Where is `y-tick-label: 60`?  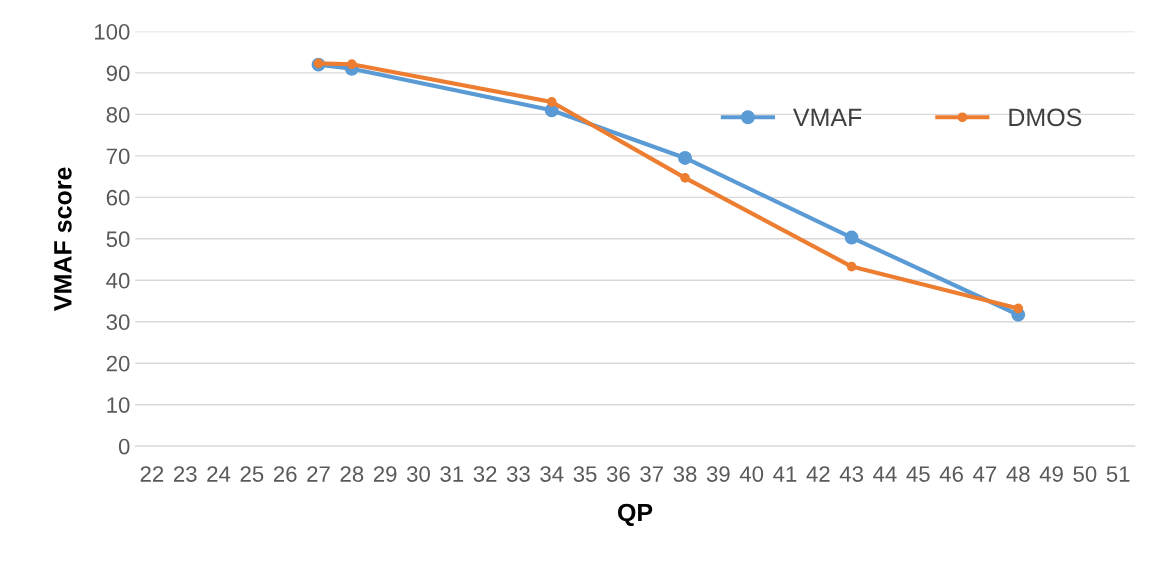 y-tick-label: 60 is located at coordinates (118, 197).